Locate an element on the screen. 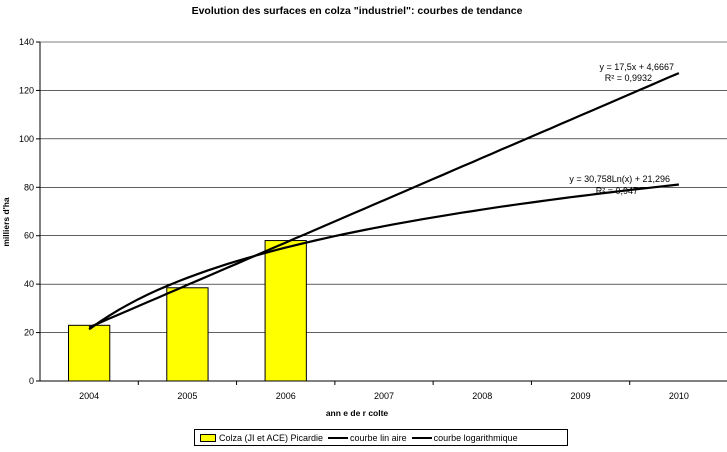  linear-trend-label: y = 17,5x + 4,6667 R² = 0,9932 is located at coordinates (636, 72).